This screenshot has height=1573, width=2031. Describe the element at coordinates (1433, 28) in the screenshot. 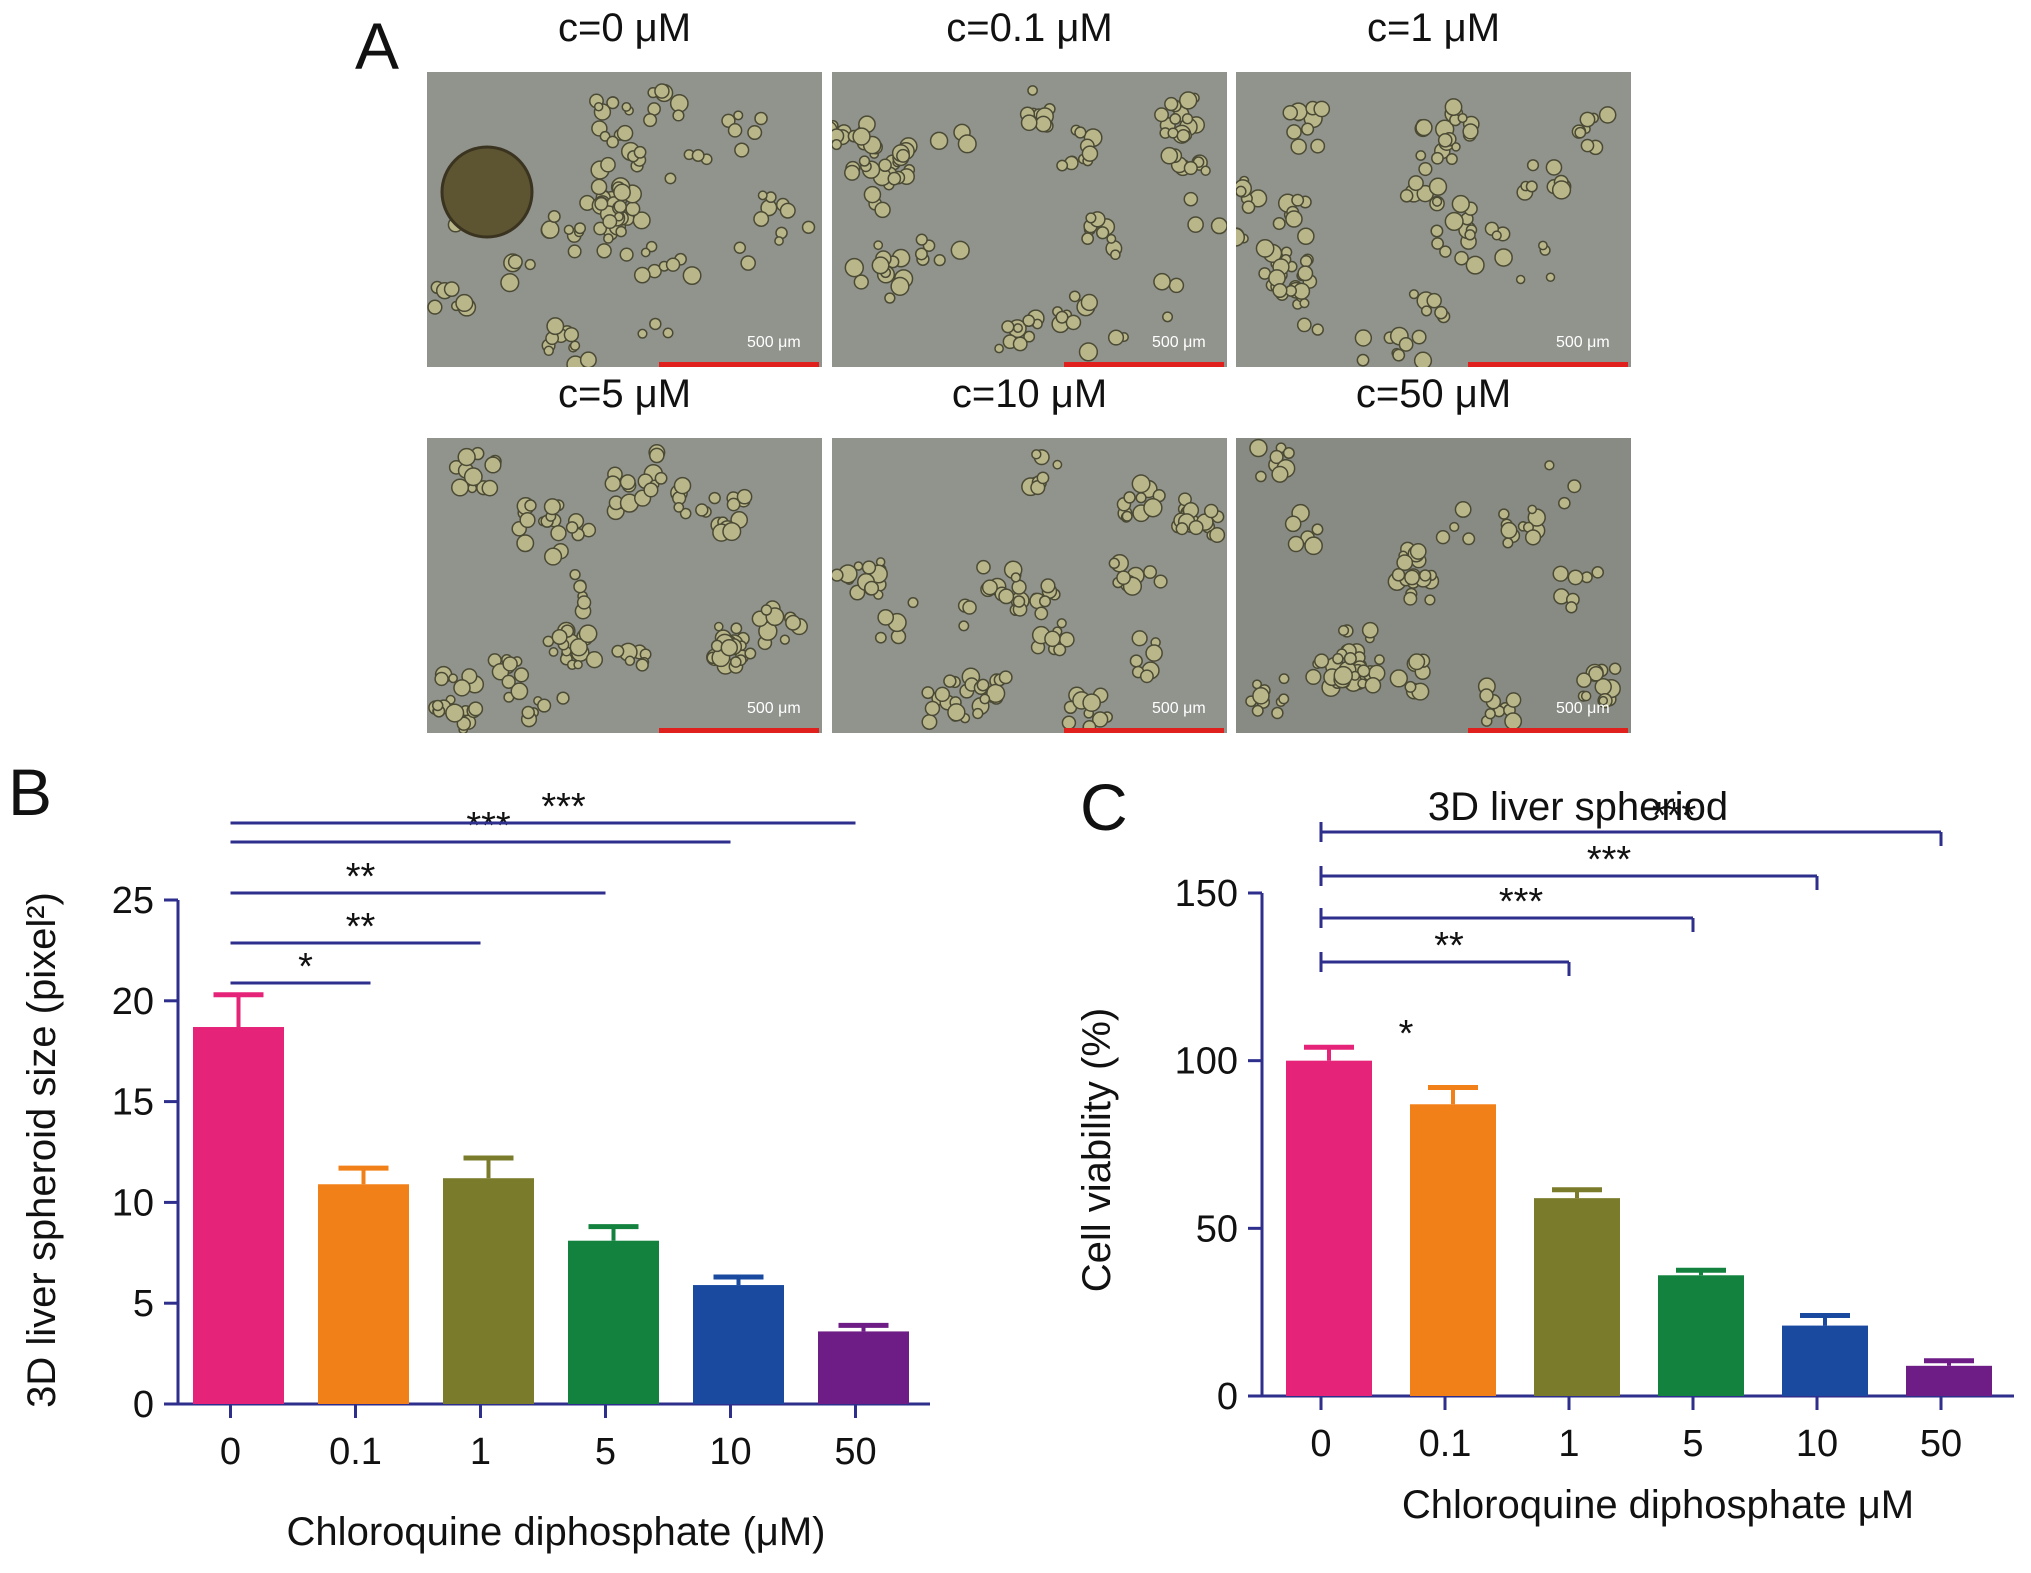

I see `micro-title-2: c=1 μM` at that location.